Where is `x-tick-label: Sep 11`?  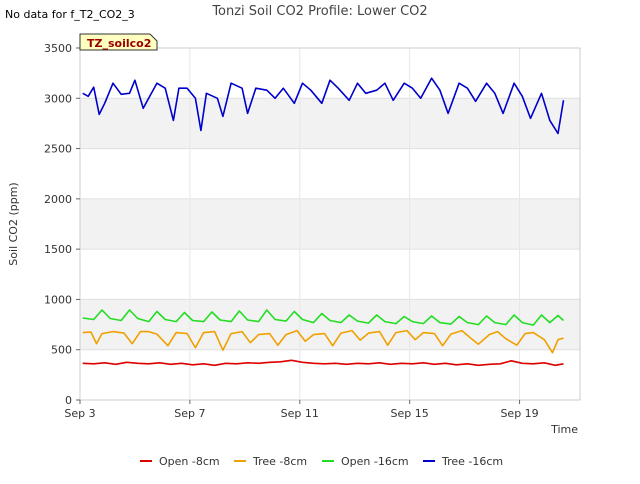
x-tick-label: Sep 11 is located at coordinates (300, 413).